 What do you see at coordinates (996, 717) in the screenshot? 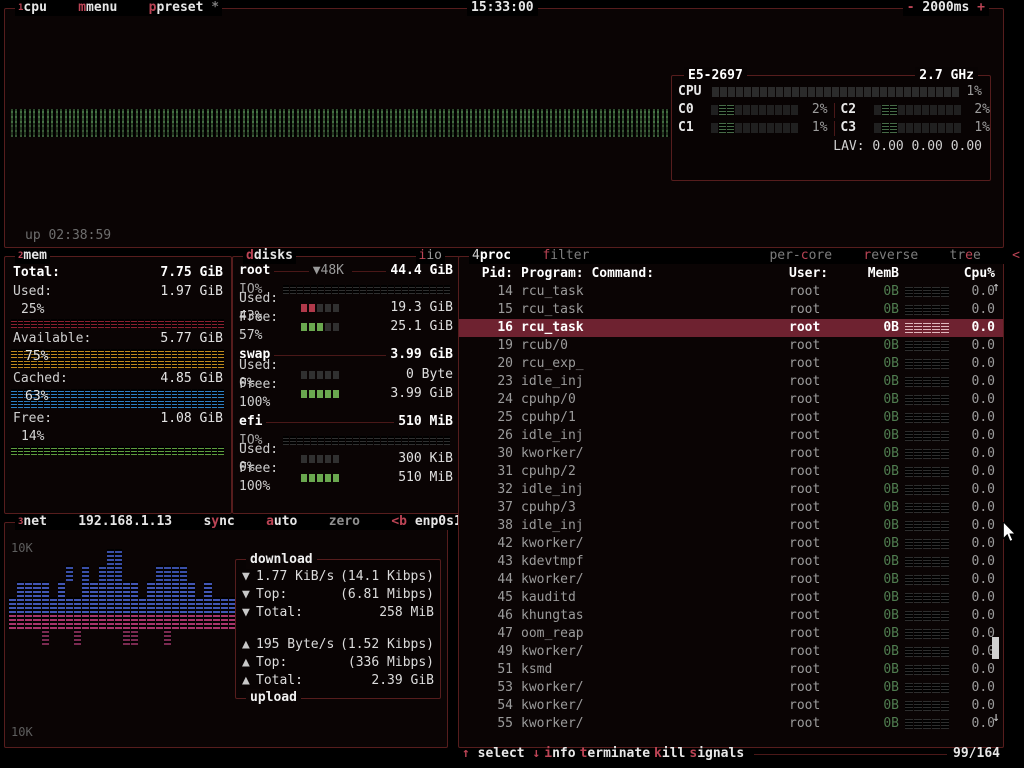
I see `scroll-down-arrow-icon: ↓` at bounding box center [996, 717].